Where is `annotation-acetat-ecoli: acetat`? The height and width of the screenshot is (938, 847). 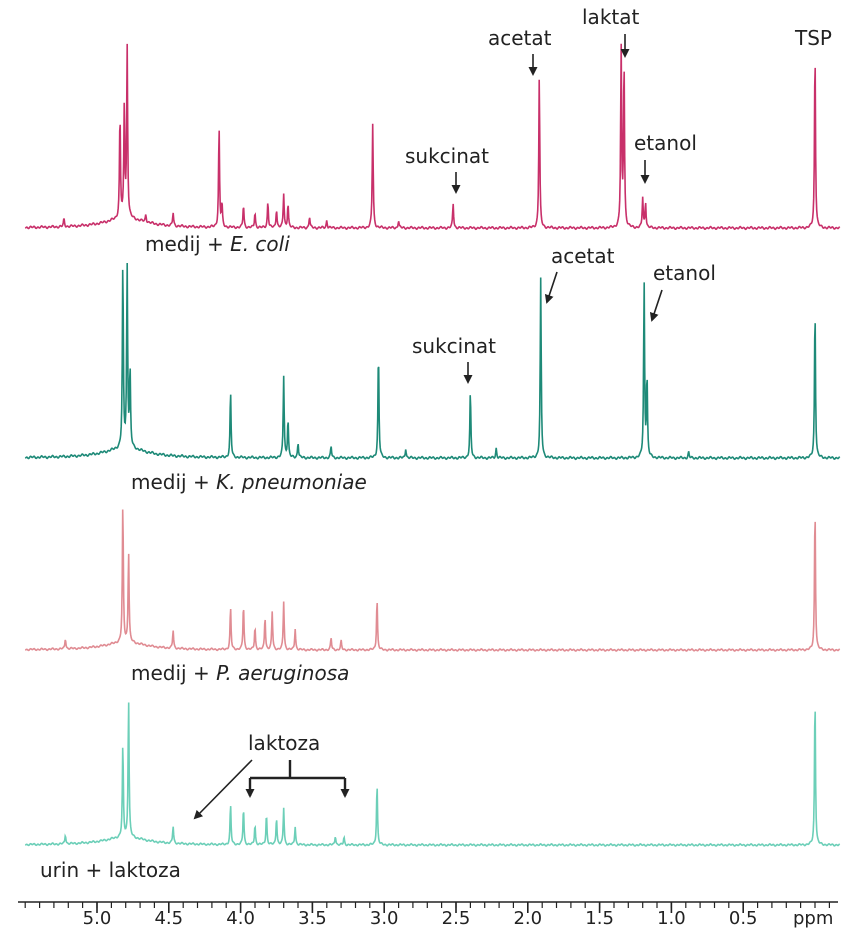
annotation-acetat-ecoli: acetat is located at coordinates (520, 38).